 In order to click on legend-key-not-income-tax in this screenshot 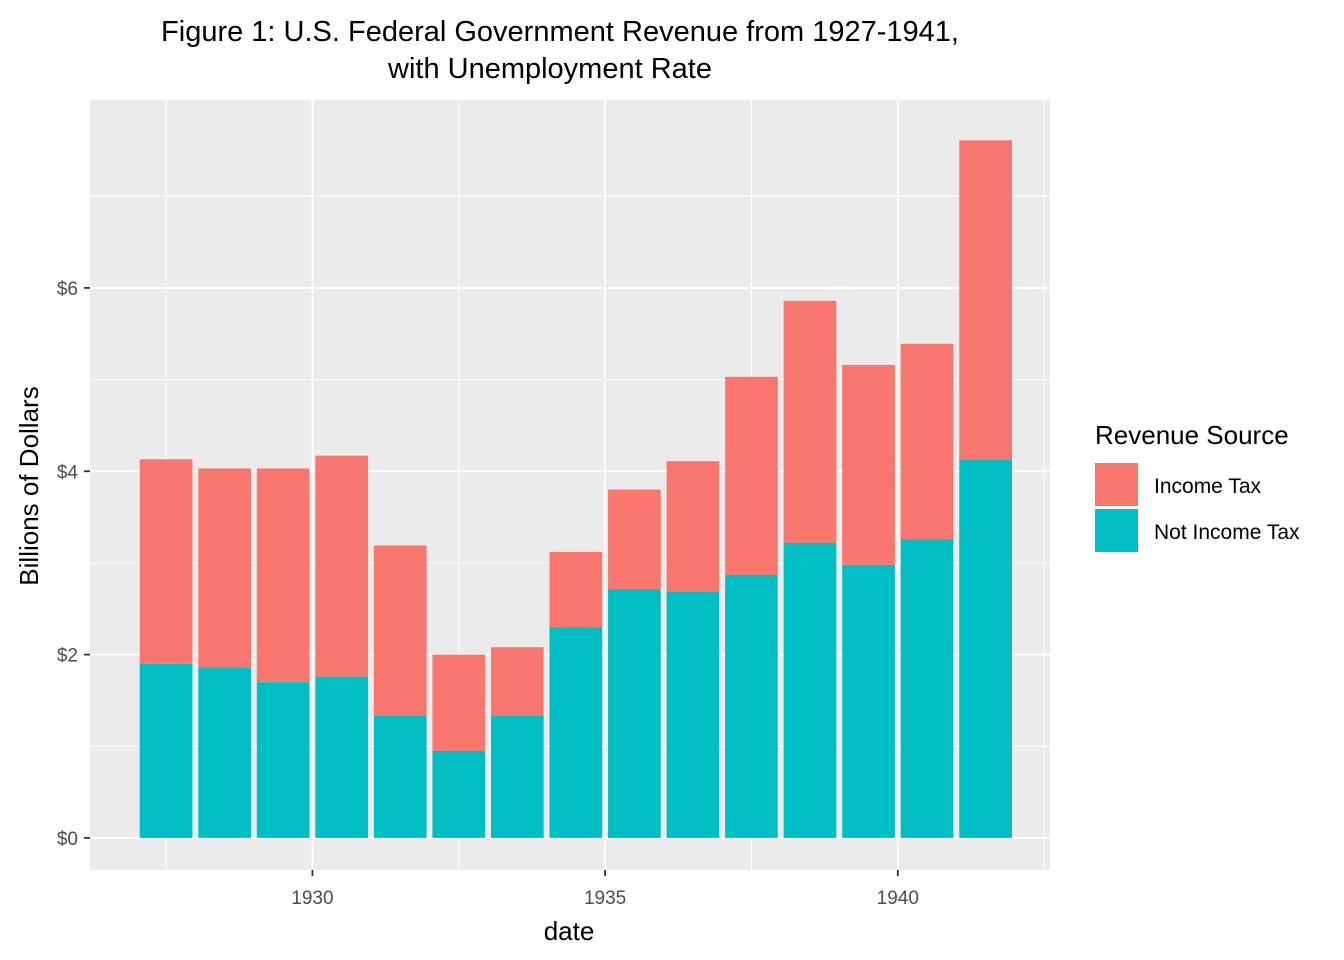, I will do `click(1116, 530)`.